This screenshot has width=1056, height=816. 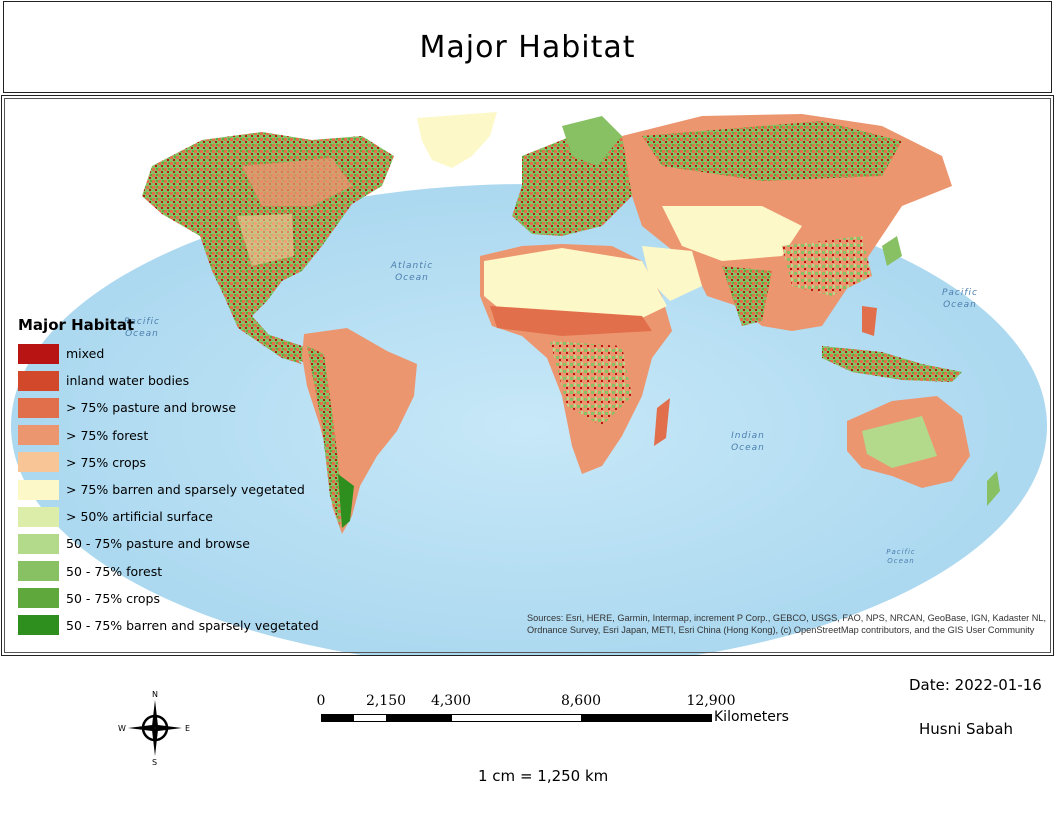 I want to click on legend-label: 50 - 75% barren and sparsely vegetated, so click(x=192, y=625).